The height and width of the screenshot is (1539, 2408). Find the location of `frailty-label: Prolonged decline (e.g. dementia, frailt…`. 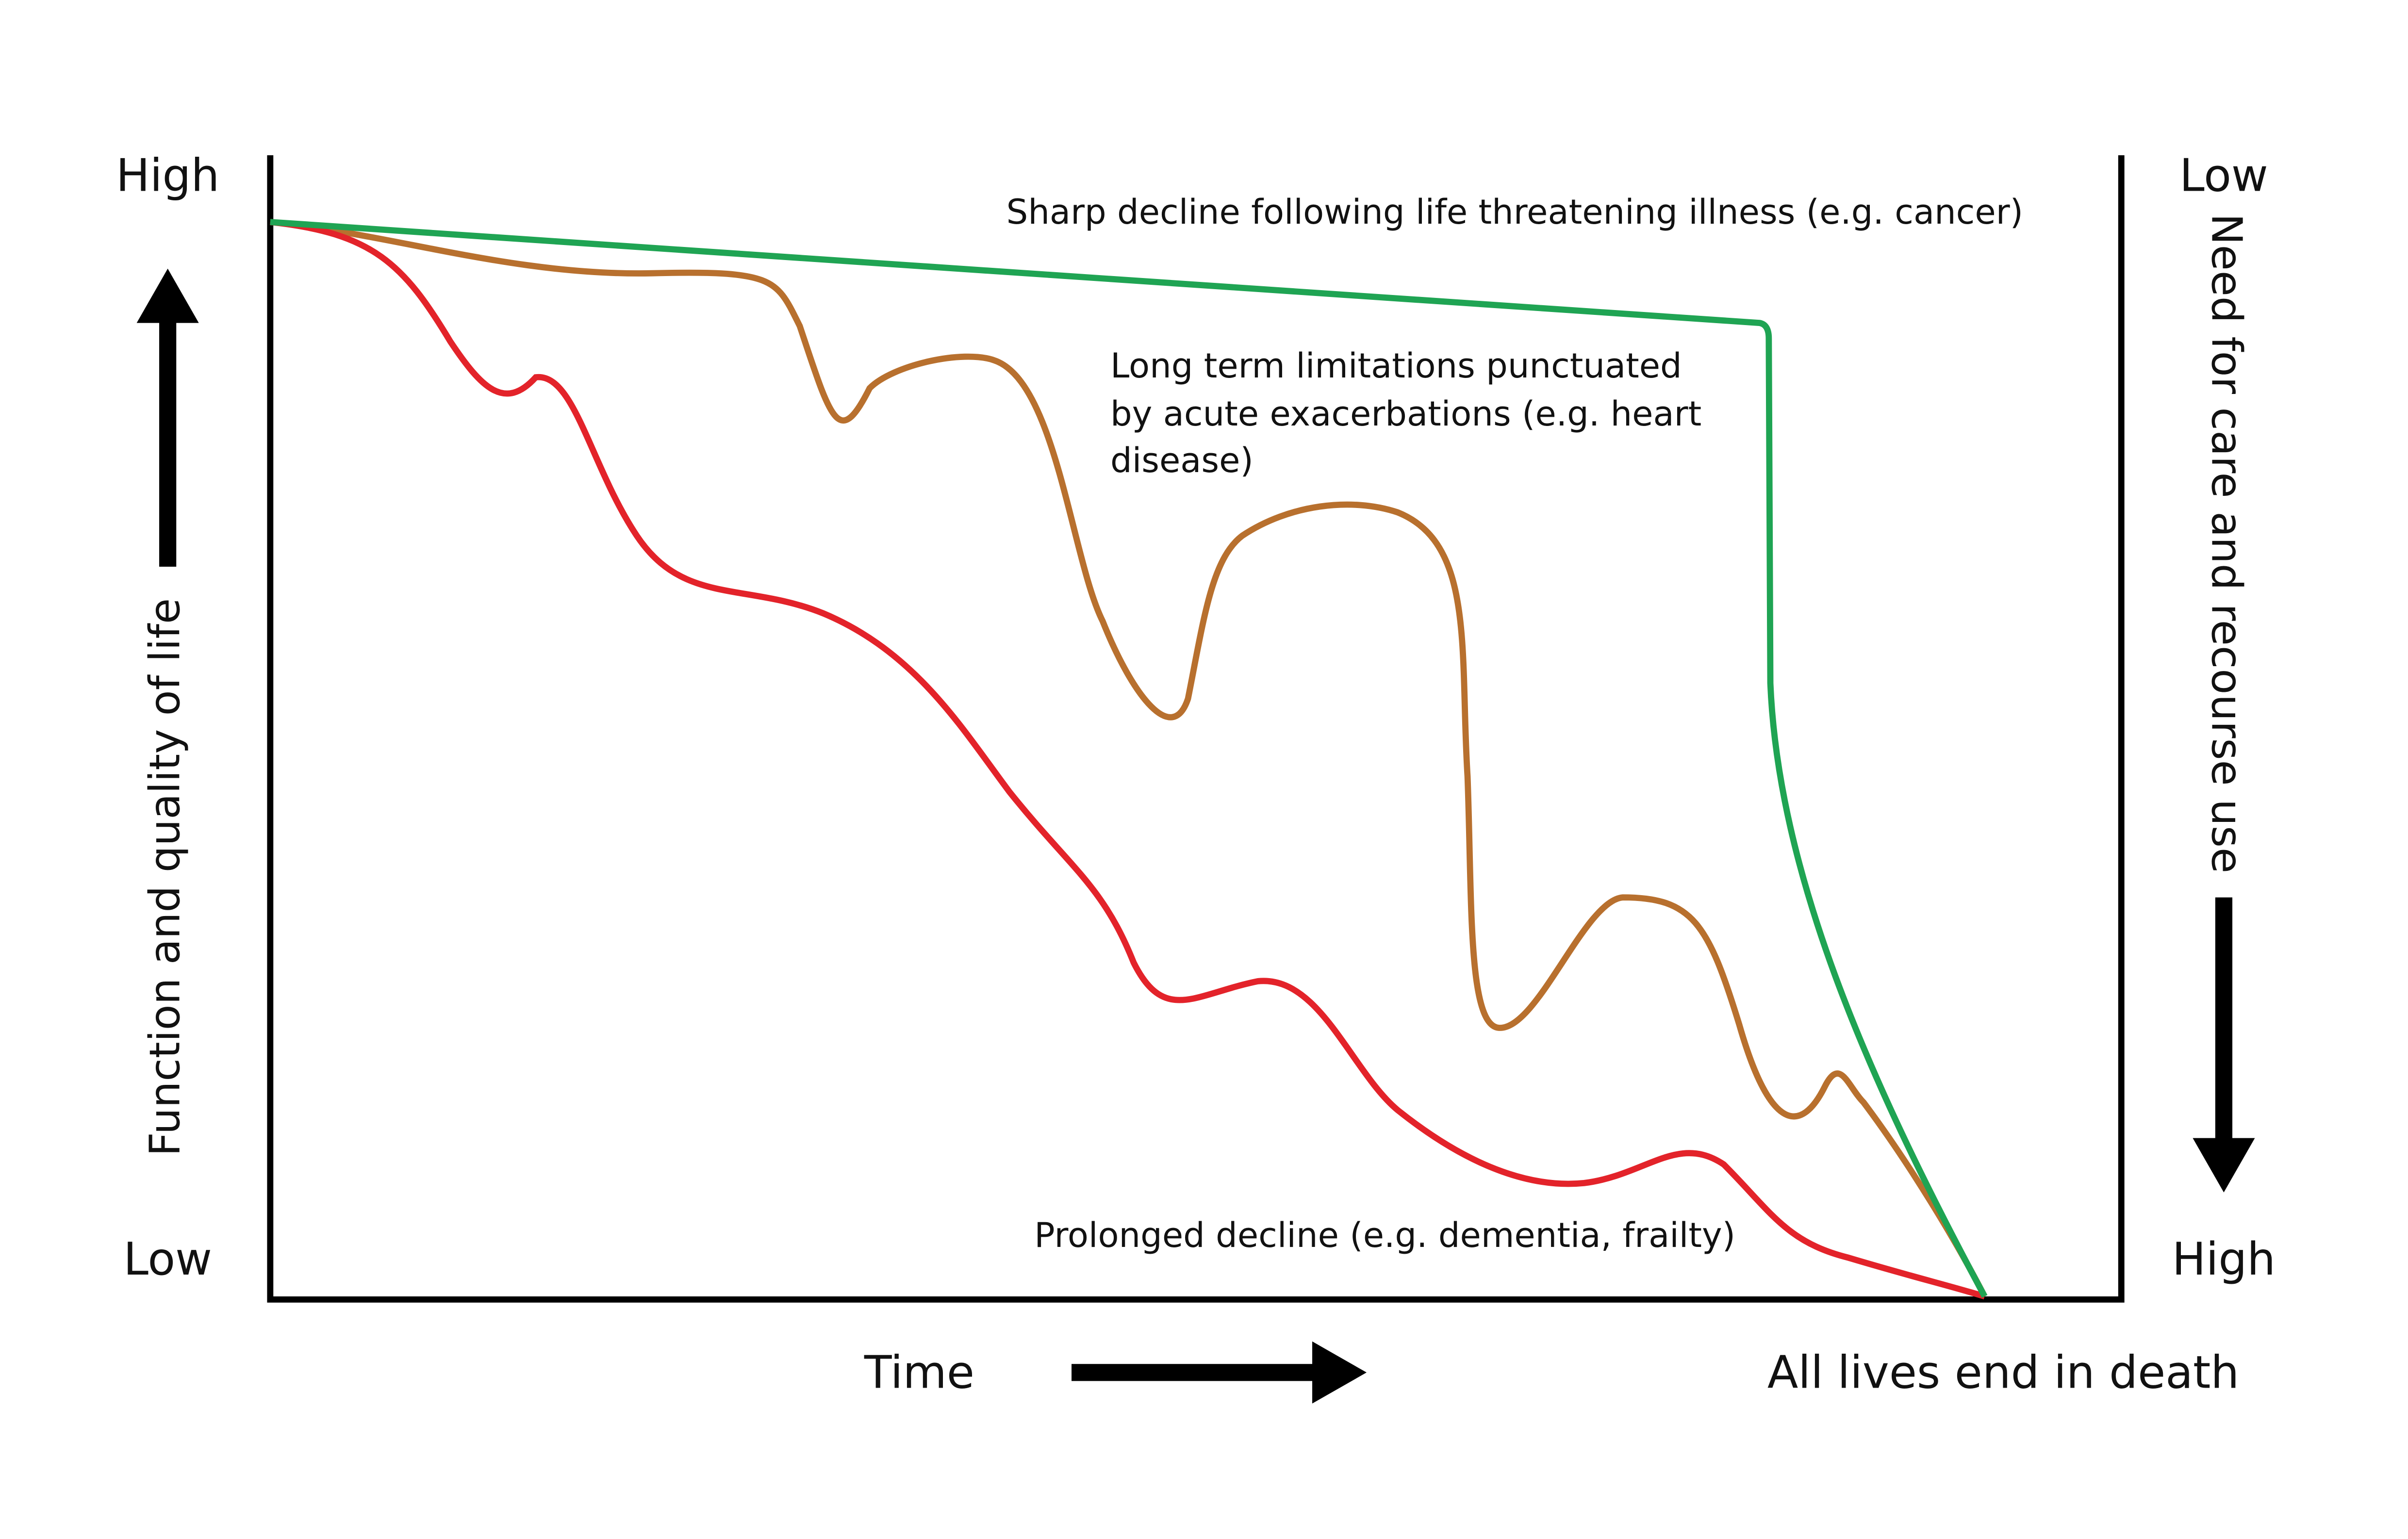

frailty-label: Prolonged decline (e.g. dementia, frailt… is located at coordinates (1384, 1235).